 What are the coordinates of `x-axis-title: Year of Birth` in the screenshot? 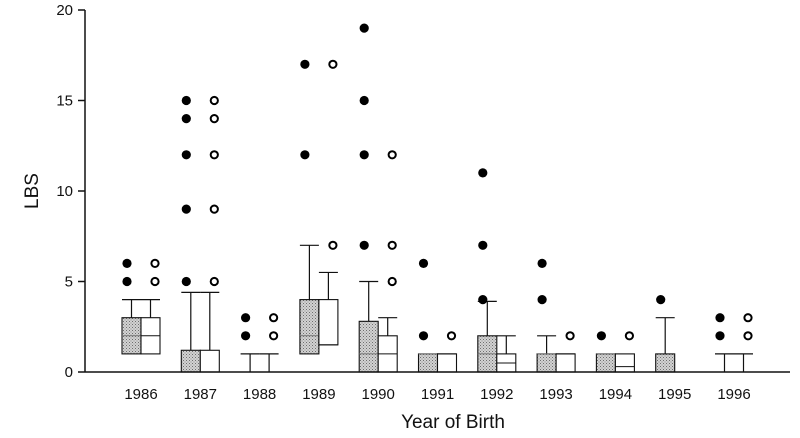 It's located at (453, 422).